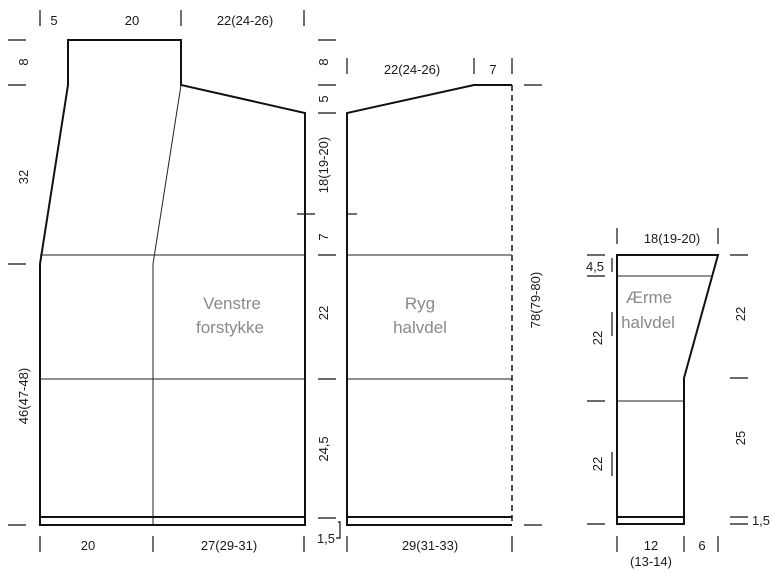  Describe the element at coordinates (167, 174) in the screenshot. I see `front-fold-line` at that location.